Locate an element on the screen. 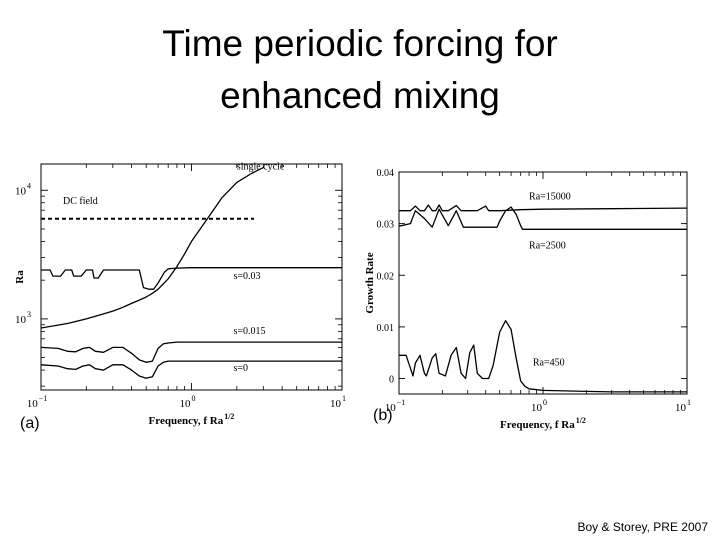 This screenshot has height=540, width=720. panel-label: (b) is located at coordinates (383, 415).